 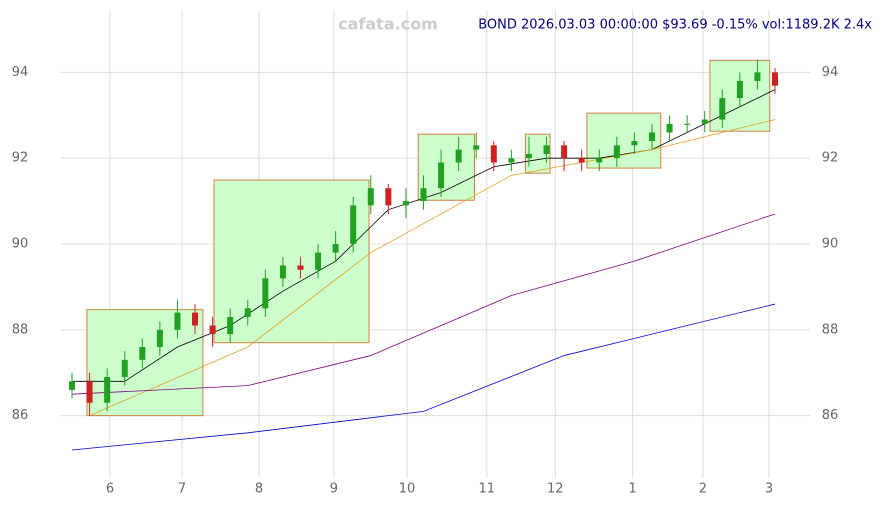 What do you see at coordinates (486, 489) in the screenshot?
I see `x-tick-label: 11` at bounding box center [486, 489].